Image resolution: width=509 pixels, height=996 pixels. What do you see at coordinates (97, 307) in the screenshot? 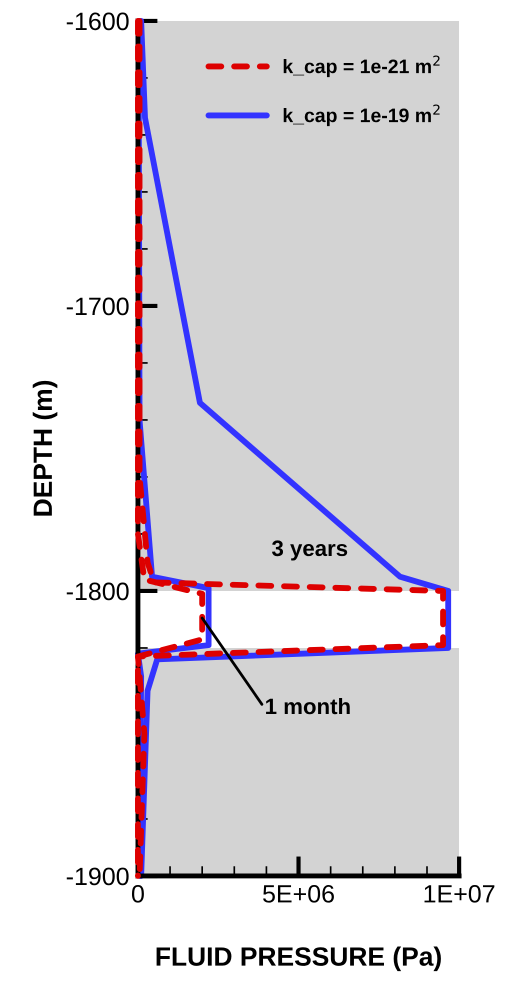
I see `y-tick-label: -1700` at bounding box center [97, 307].